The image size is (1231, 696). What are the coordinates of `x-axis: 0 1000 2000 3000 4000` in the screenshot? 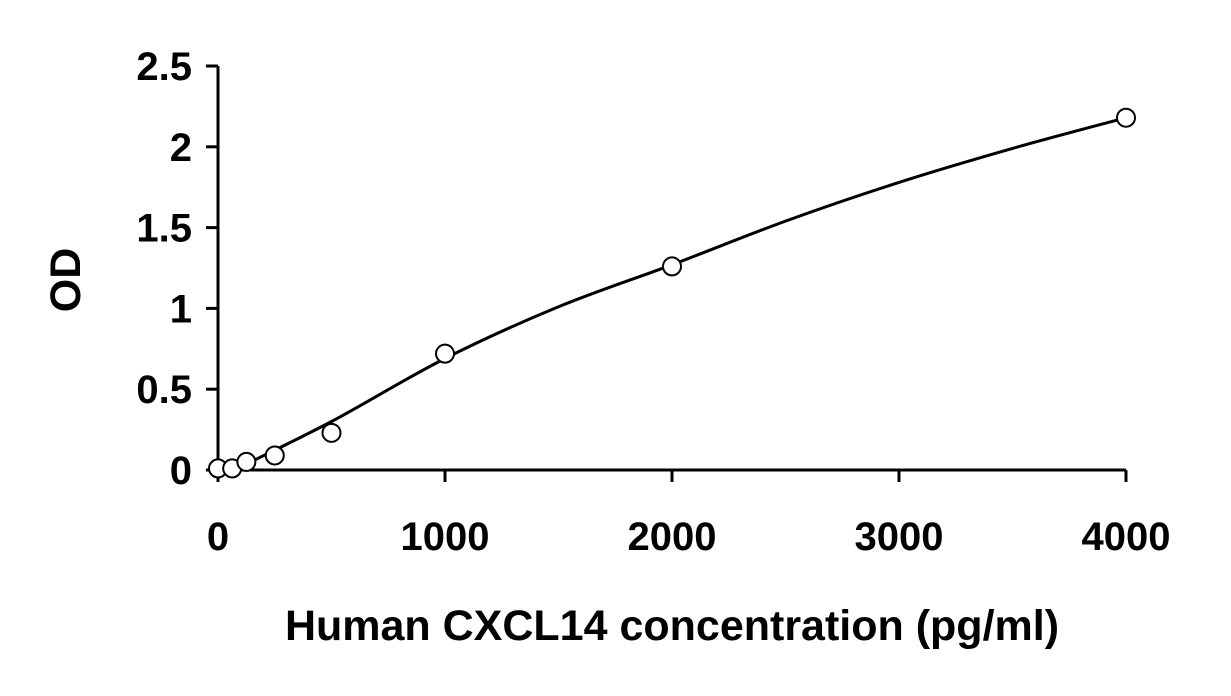 It's located at (689, 513).